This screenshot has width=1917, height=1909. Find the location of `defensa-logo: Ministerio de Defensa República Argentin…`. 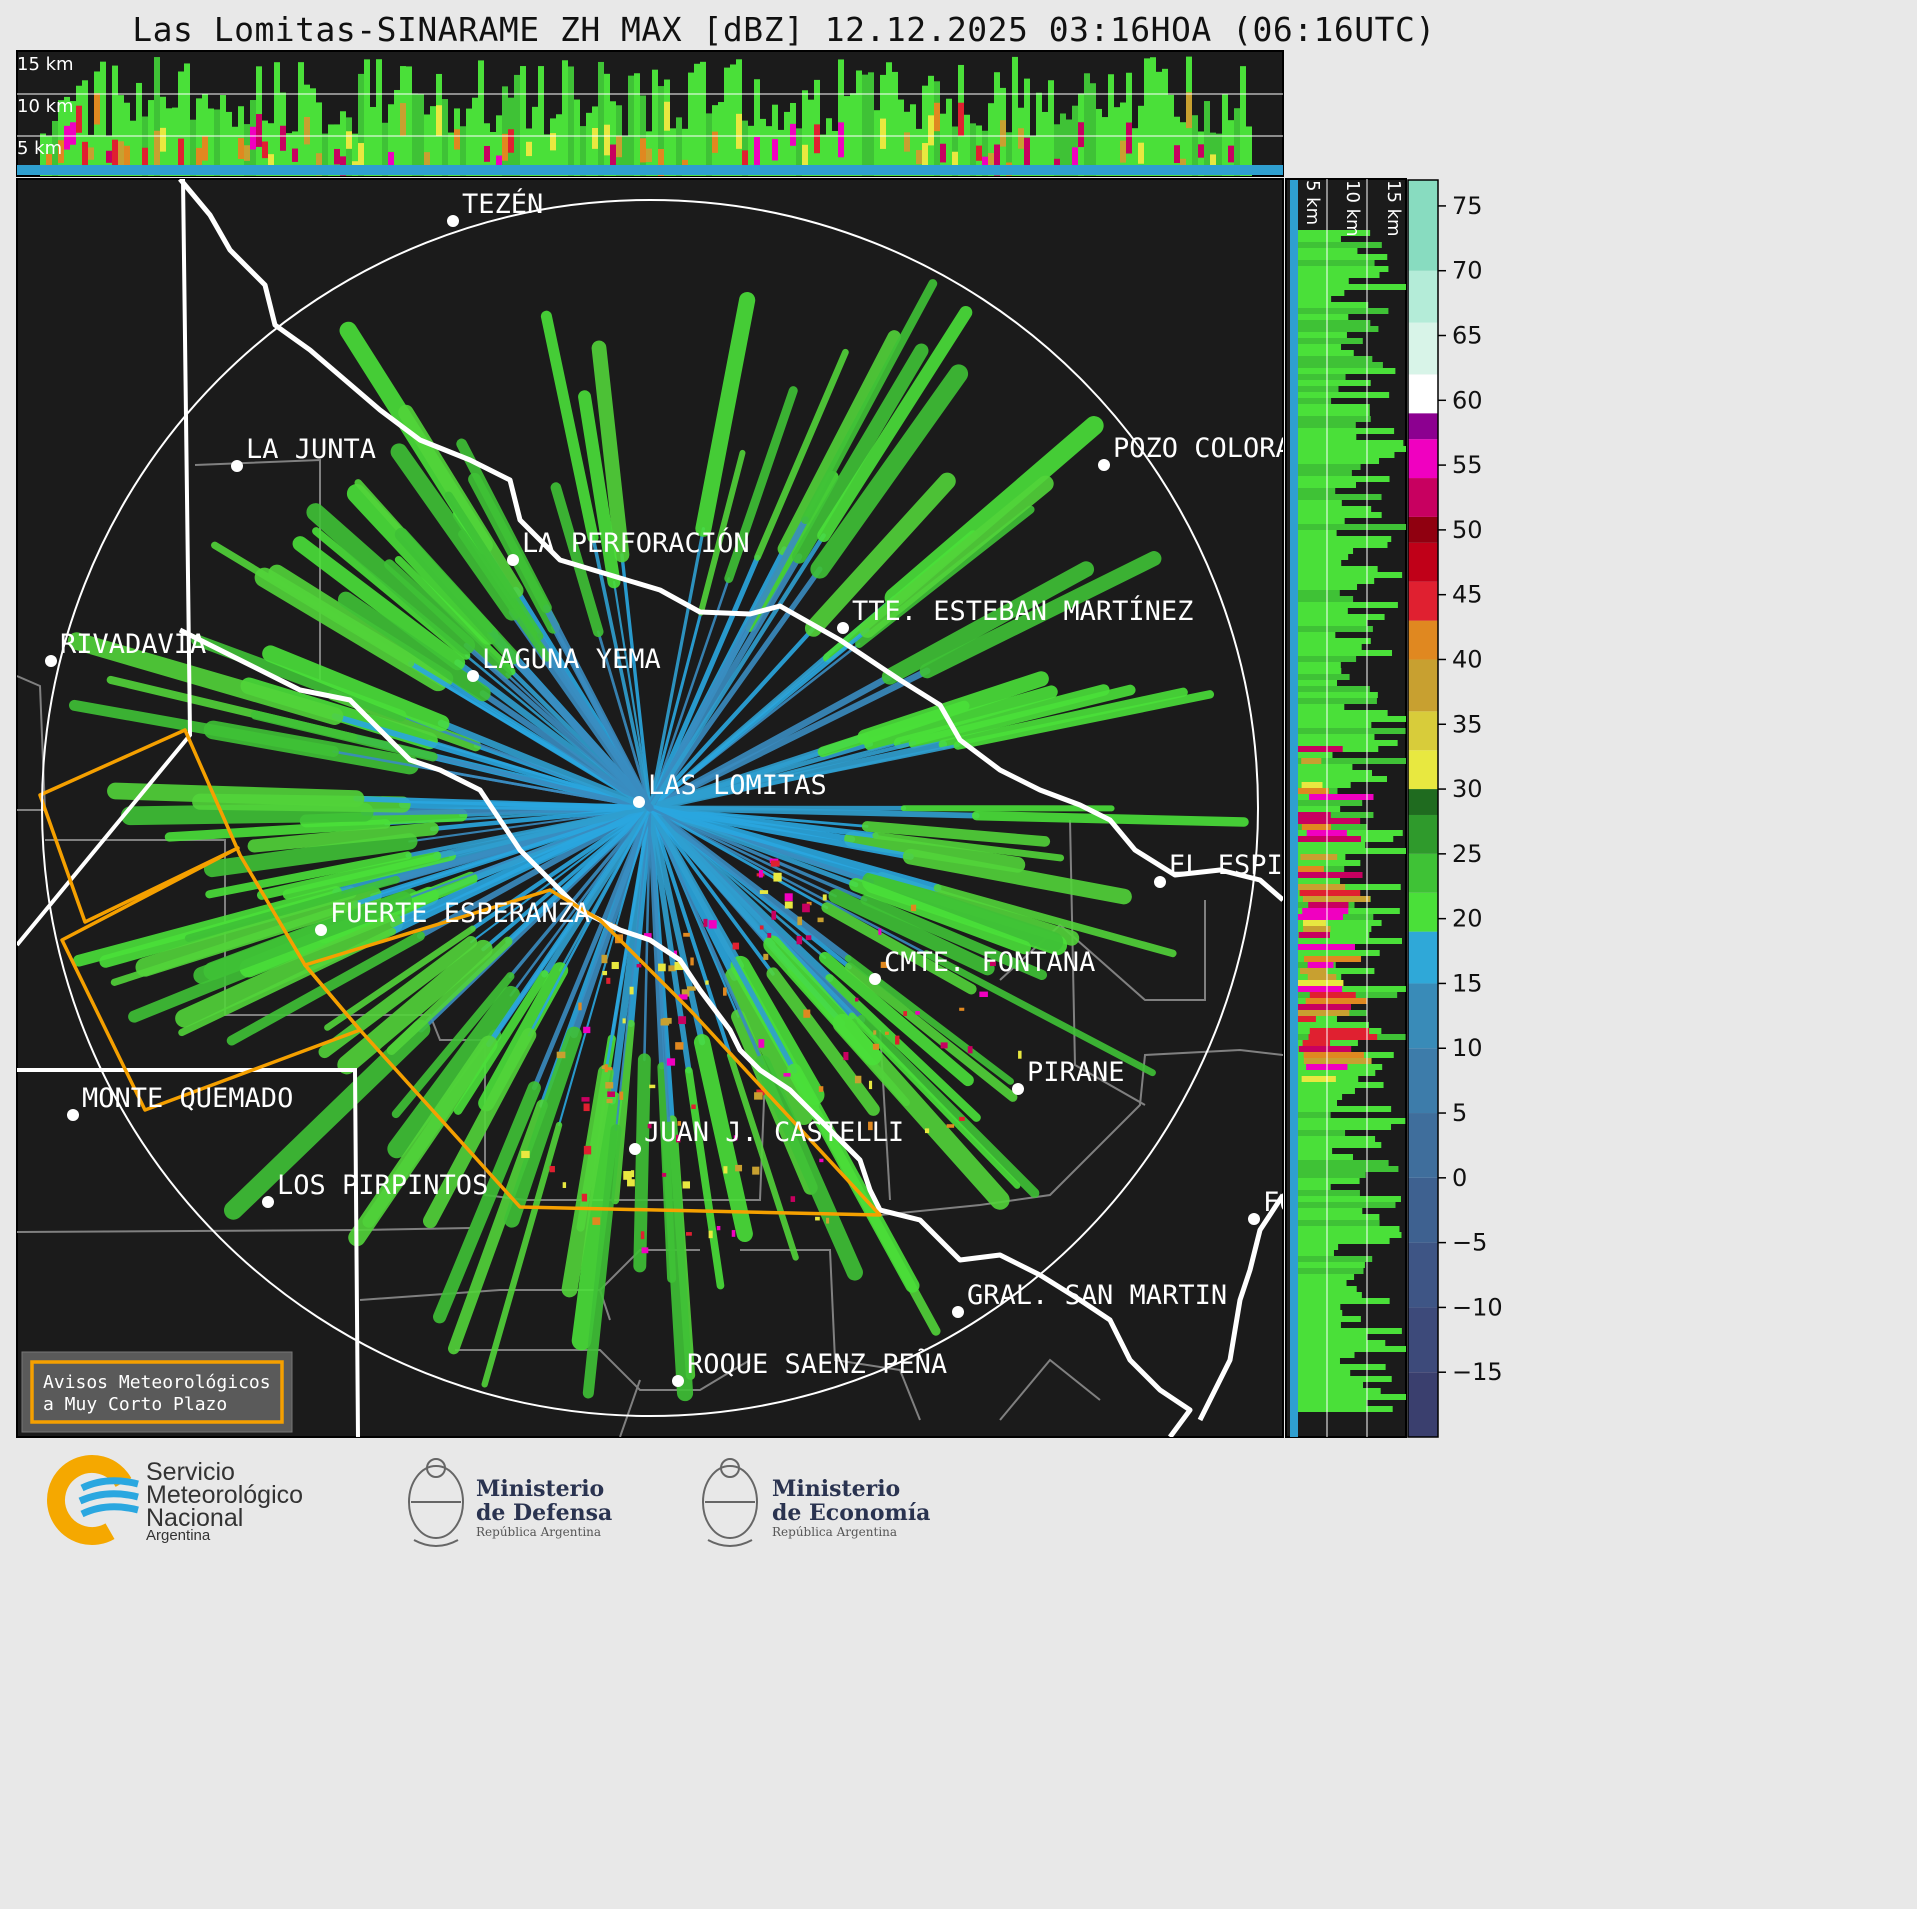

defensa-logo: Ministerio de Defensa República Argentin… is located at coordinates (510, 1502).